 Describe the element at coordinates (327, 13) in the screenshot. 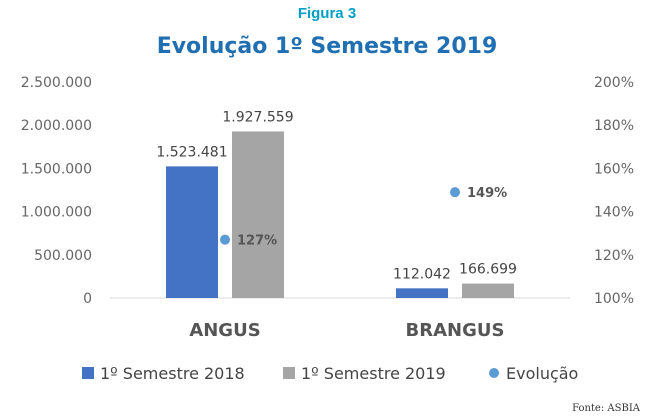

I see `figure-label: Figura 3` at that location.